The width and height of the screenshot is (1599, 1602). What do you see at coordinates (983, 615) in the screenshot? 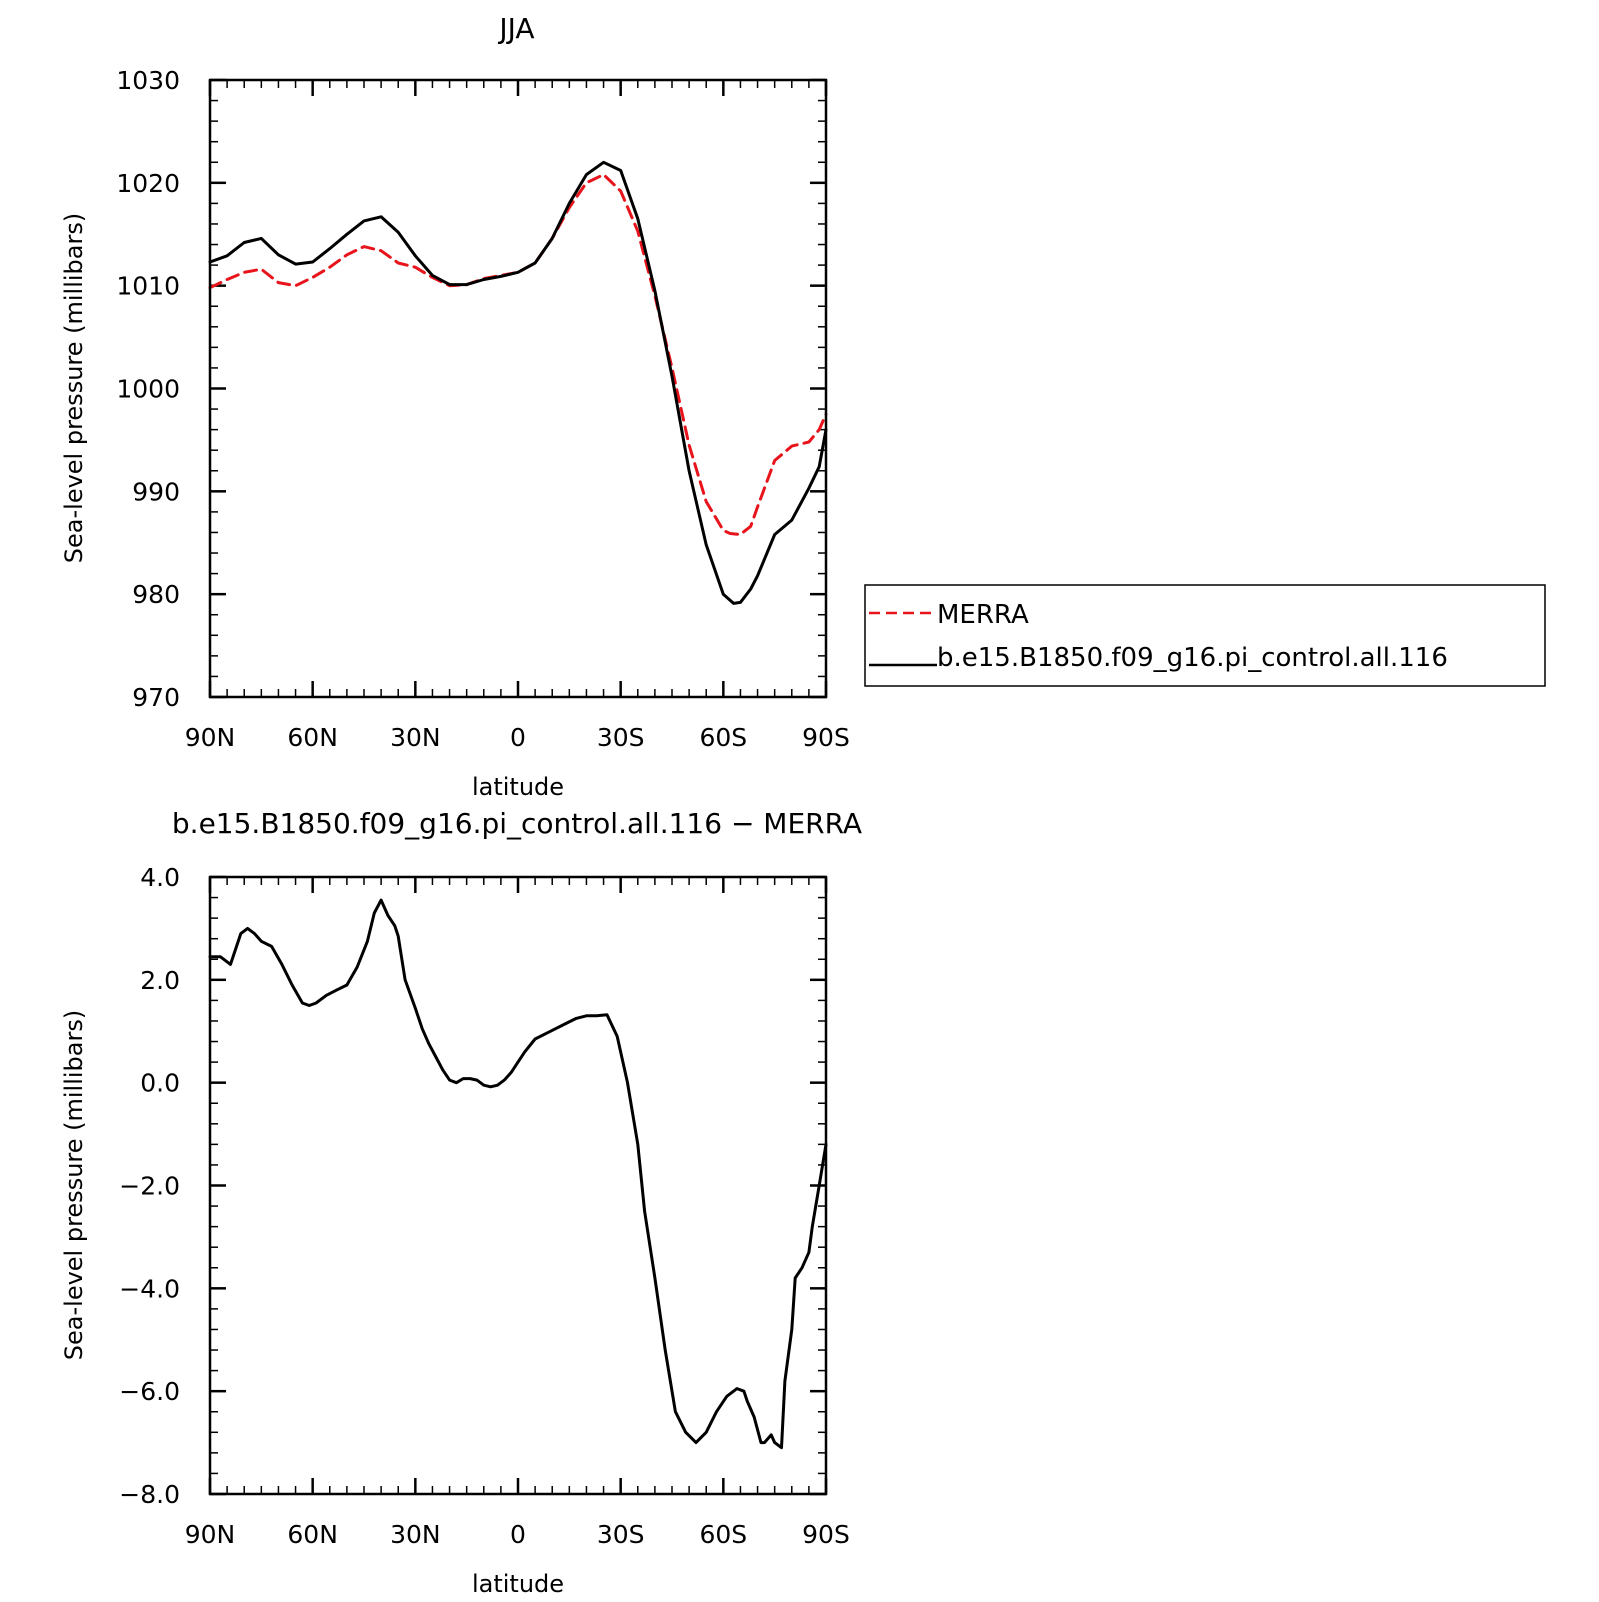
I see `legend-merra-label: MERRA` at bounding box center [983, 615].